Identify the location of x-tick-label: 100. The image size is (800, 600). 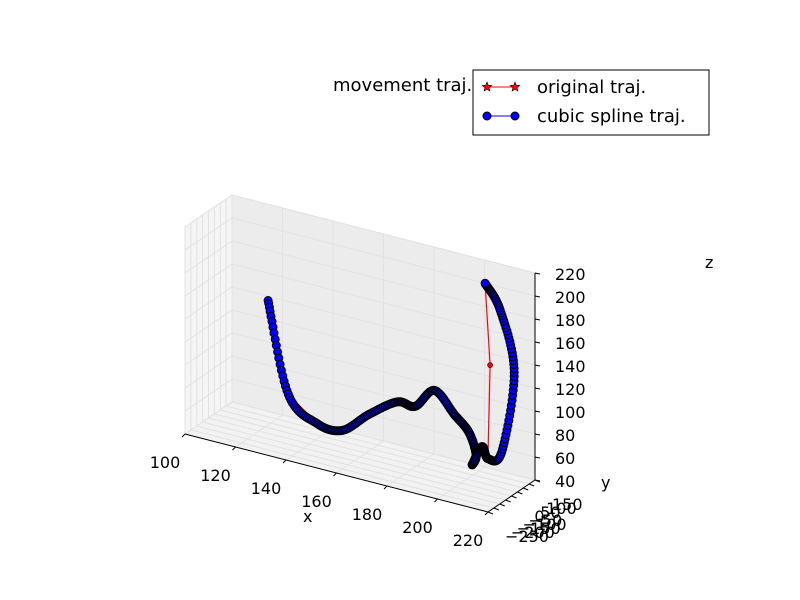
(165, 462).